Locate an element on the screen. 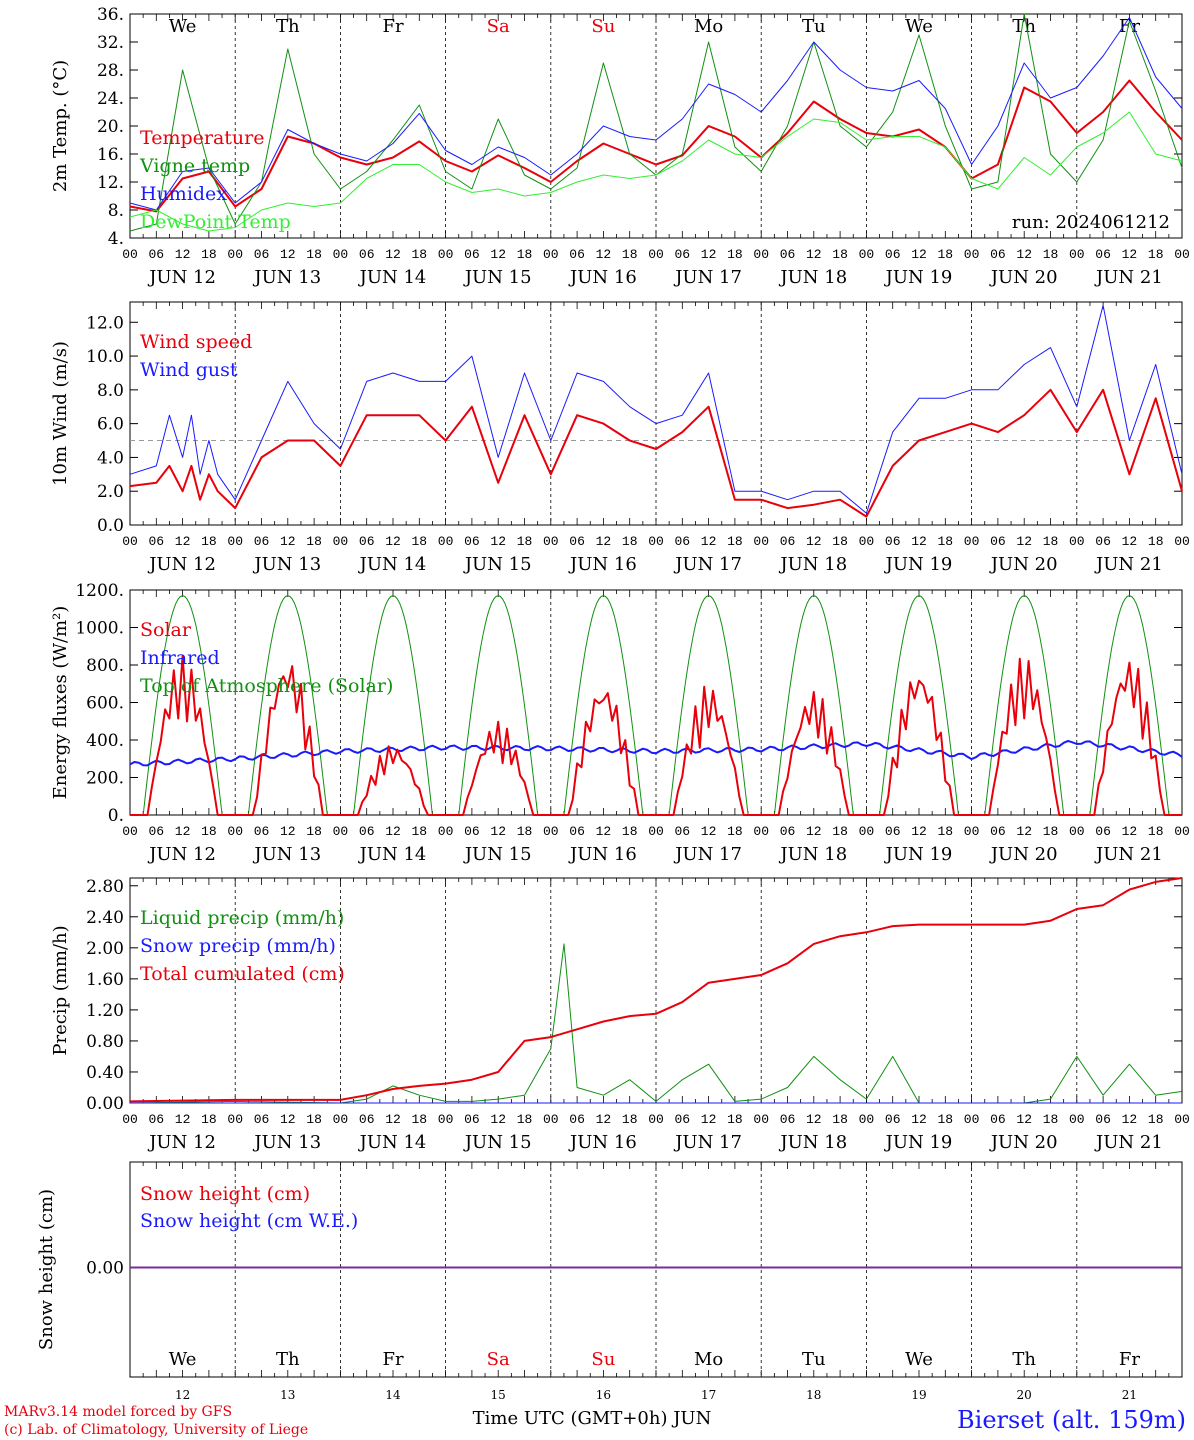  y-tick-label: 1000. is located at coordinates (99, 629).